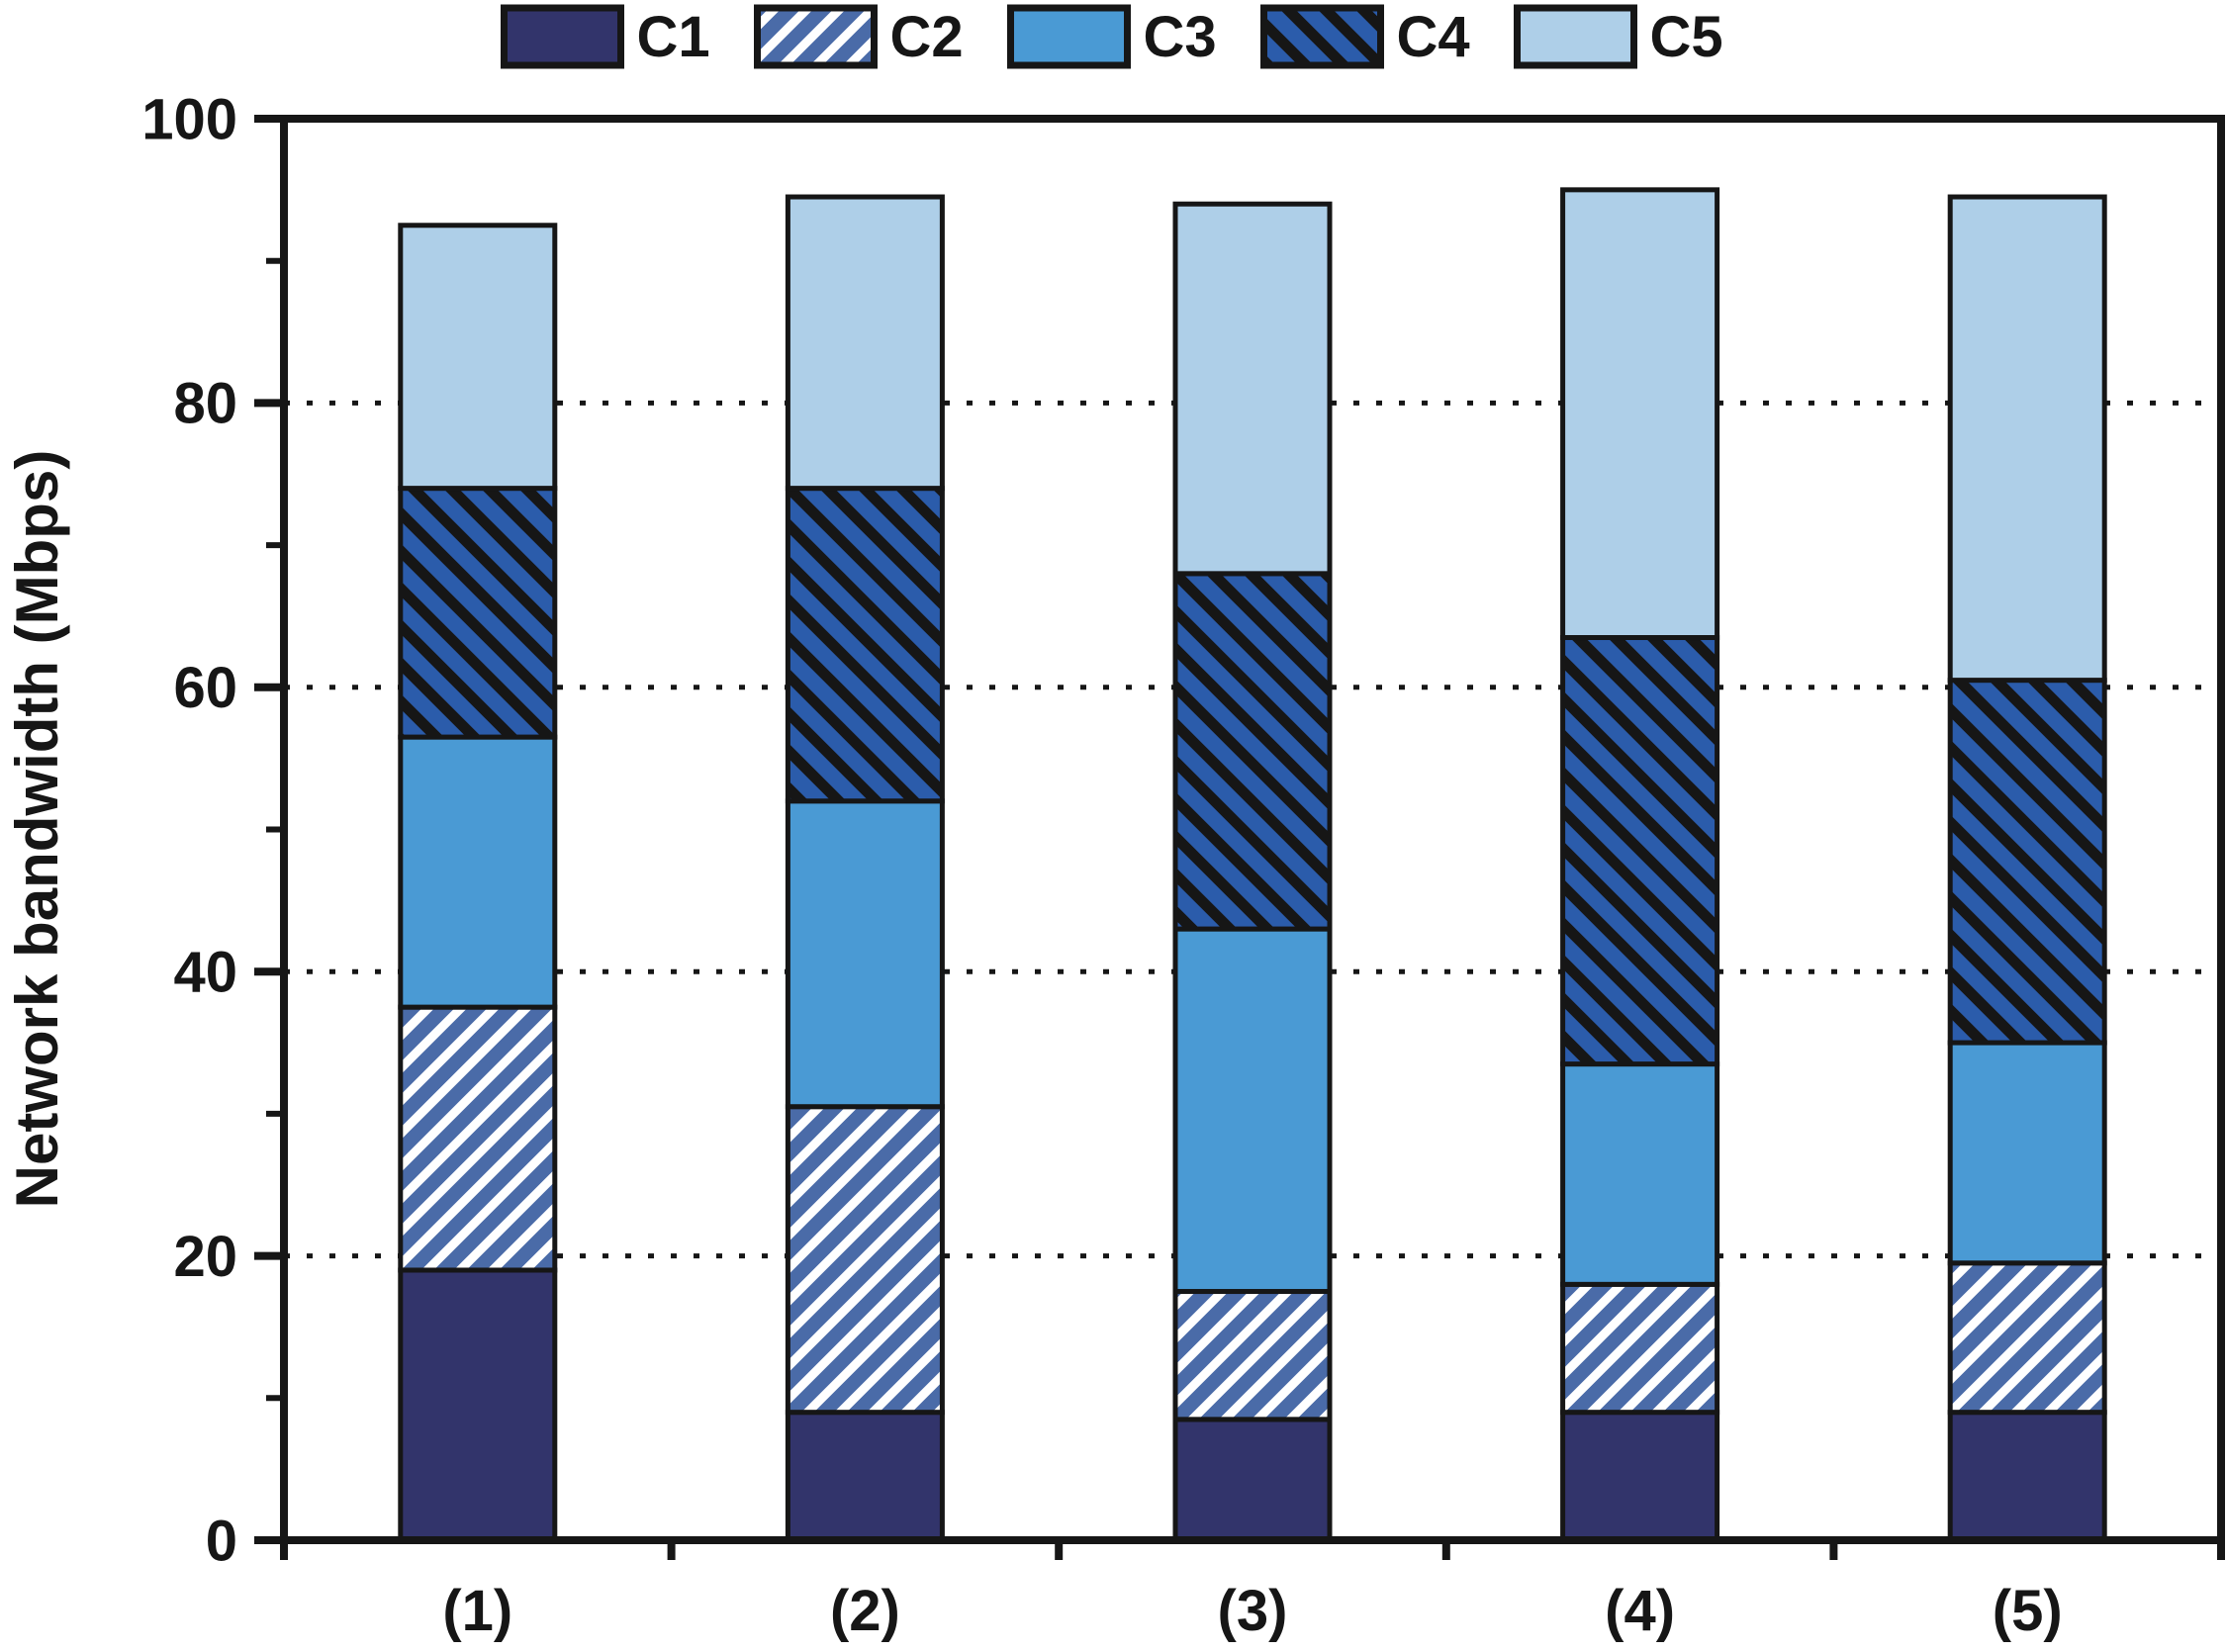  I want to click on y-tick-label-20: 20, so click(205, 1257).